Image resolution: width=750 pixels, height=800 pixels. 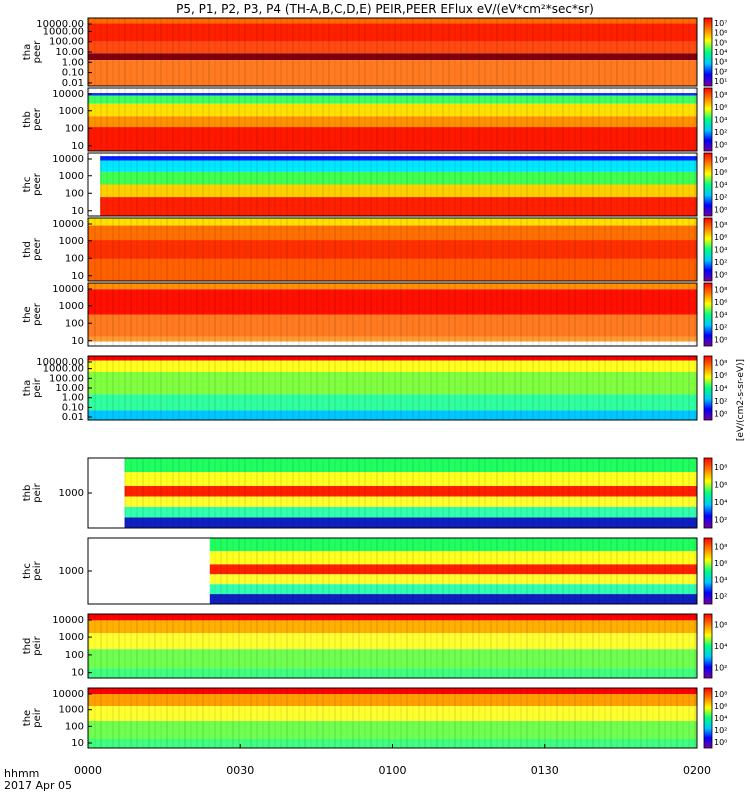 What do you see at coordinates (77, 211) in the screenshot?
I see `y-tick-label: 10` at bounding box center [77, 211].